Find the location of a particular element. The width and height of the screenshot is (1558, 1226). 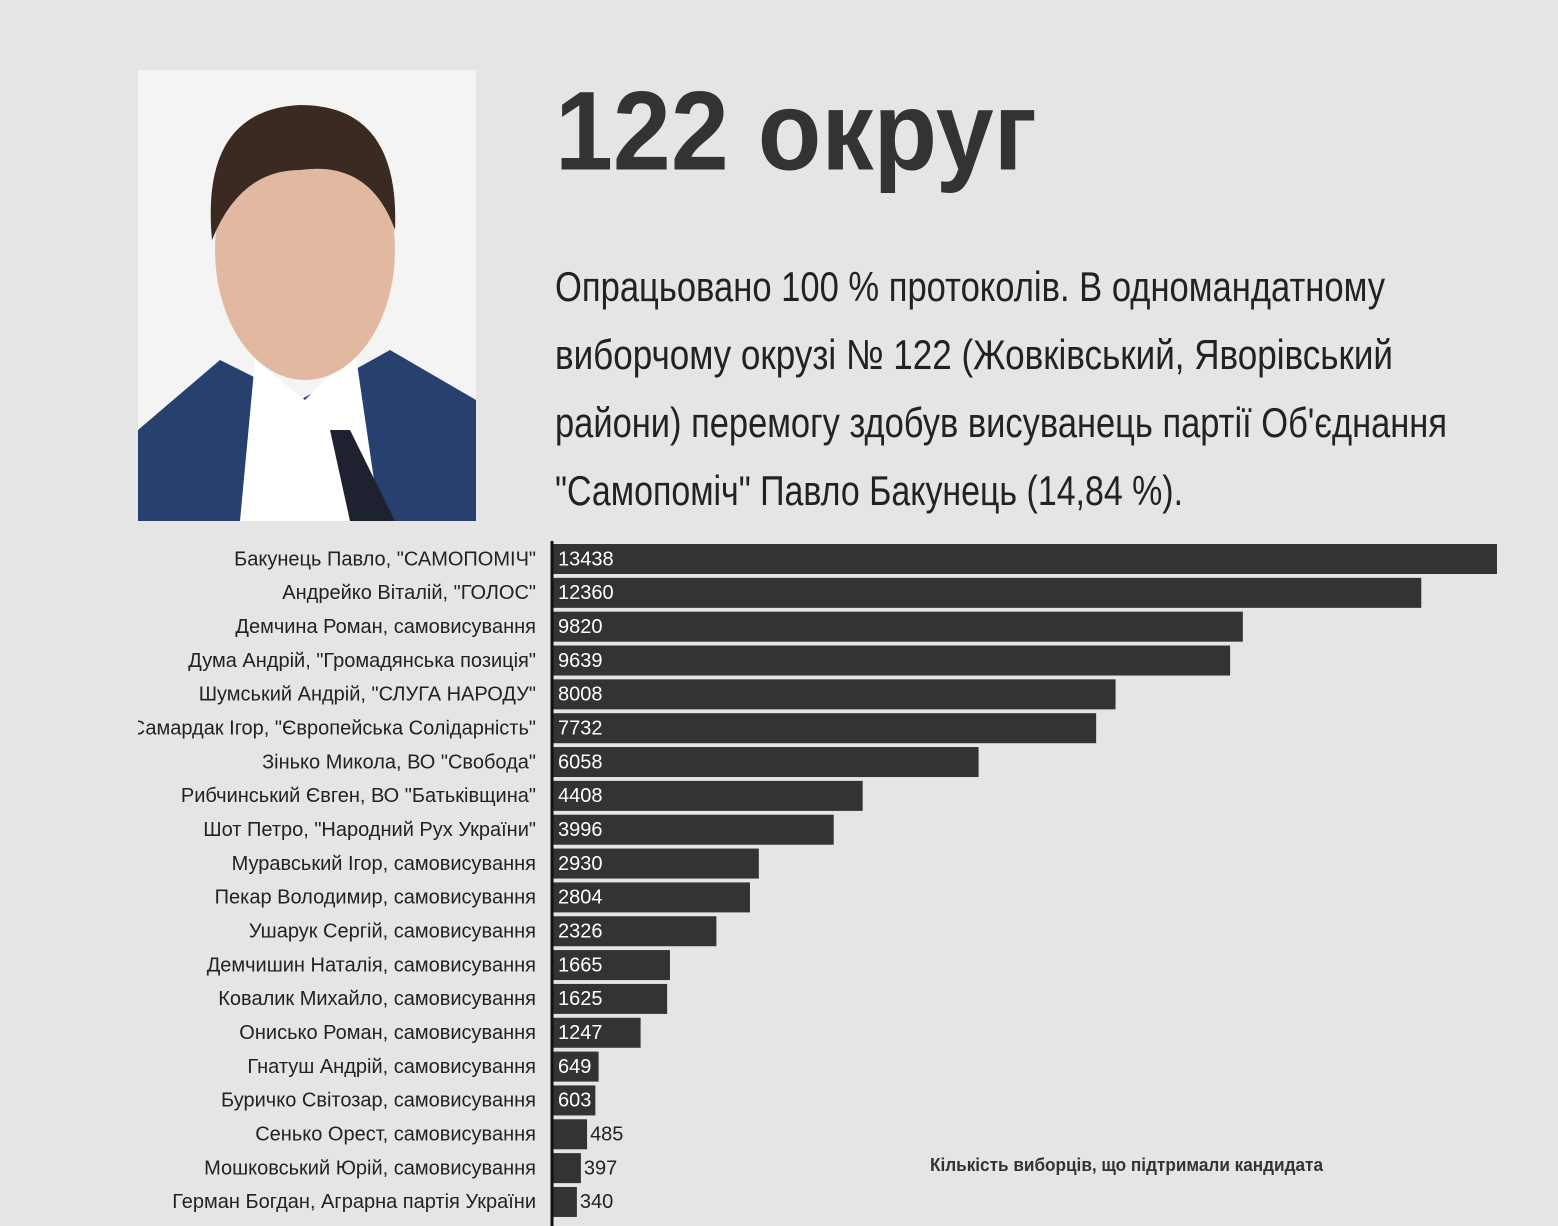

category-label: Шумський Андрій, "СЛУГА НАРОДУ" is located at coordinates (367, 695).